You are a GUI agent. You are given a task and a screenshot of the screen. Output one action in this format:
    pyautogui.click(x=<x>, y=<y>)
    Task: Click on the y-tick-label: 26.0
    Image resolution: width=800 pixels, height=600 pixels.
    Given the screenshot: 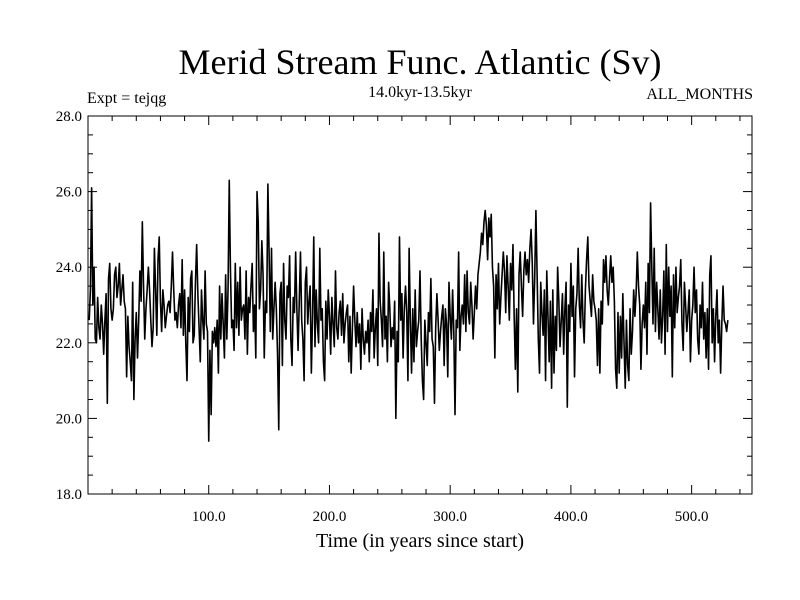 What is the action you would take?
    pyautogui.click(x=69, y=193)
    